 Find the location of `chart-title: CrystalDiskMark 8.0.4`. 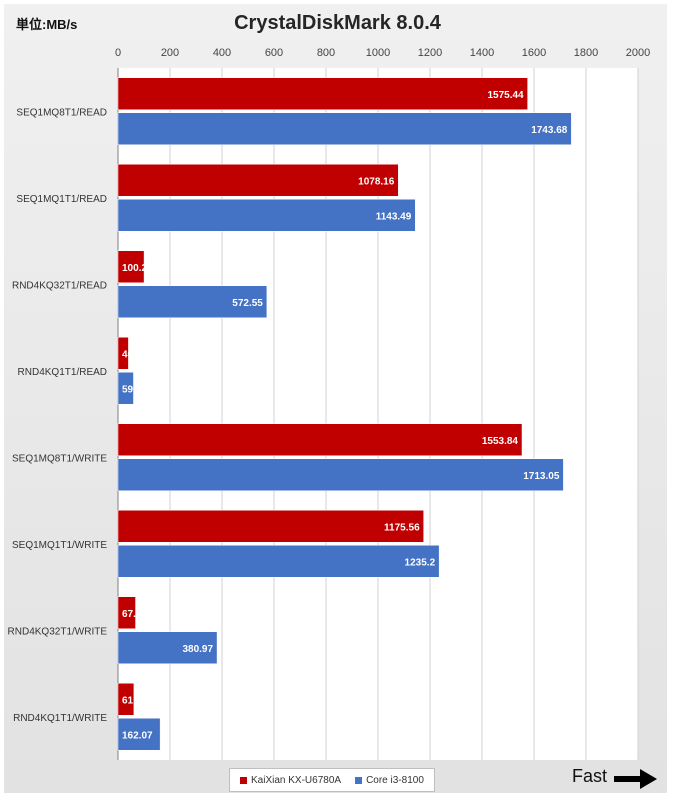

chart-title: CrystalDiskMark 8.0.4 is located at coordinates (337, 23).